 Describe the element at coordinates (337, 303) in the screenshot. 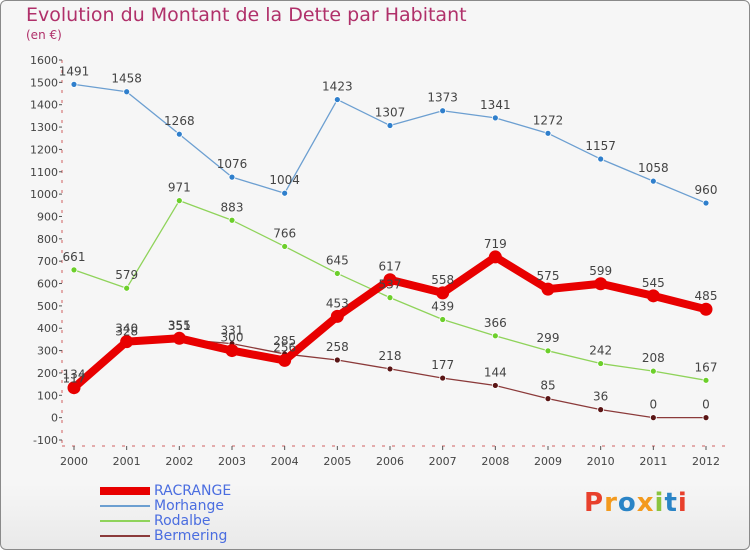

I see `data-label: 453` at that location.